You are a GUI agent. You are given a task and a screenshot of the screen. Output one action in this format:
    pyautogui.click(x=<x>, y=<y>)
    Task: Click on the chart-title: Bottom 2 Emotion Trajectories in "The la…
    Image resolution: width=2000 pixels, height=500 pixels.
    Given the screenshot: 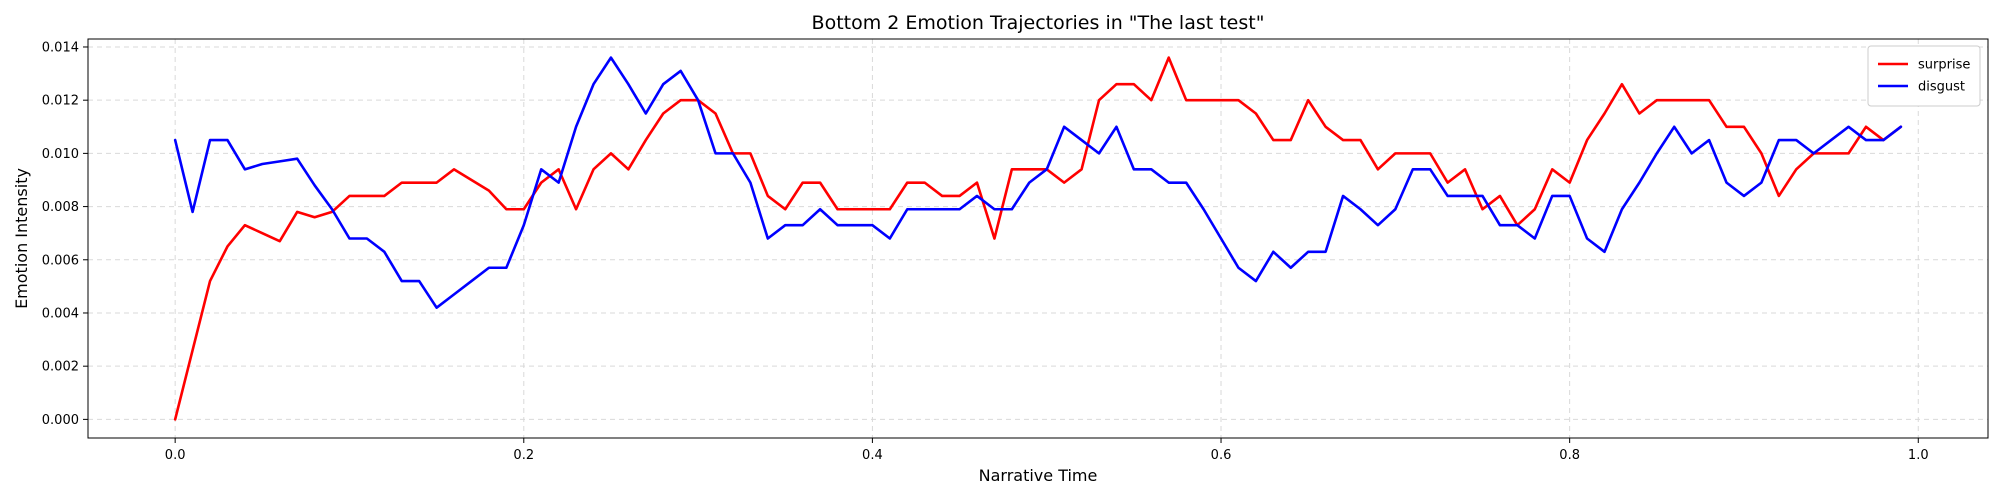 What is the action you would take?
    pyautogui.click(x=1038, y=23)
    